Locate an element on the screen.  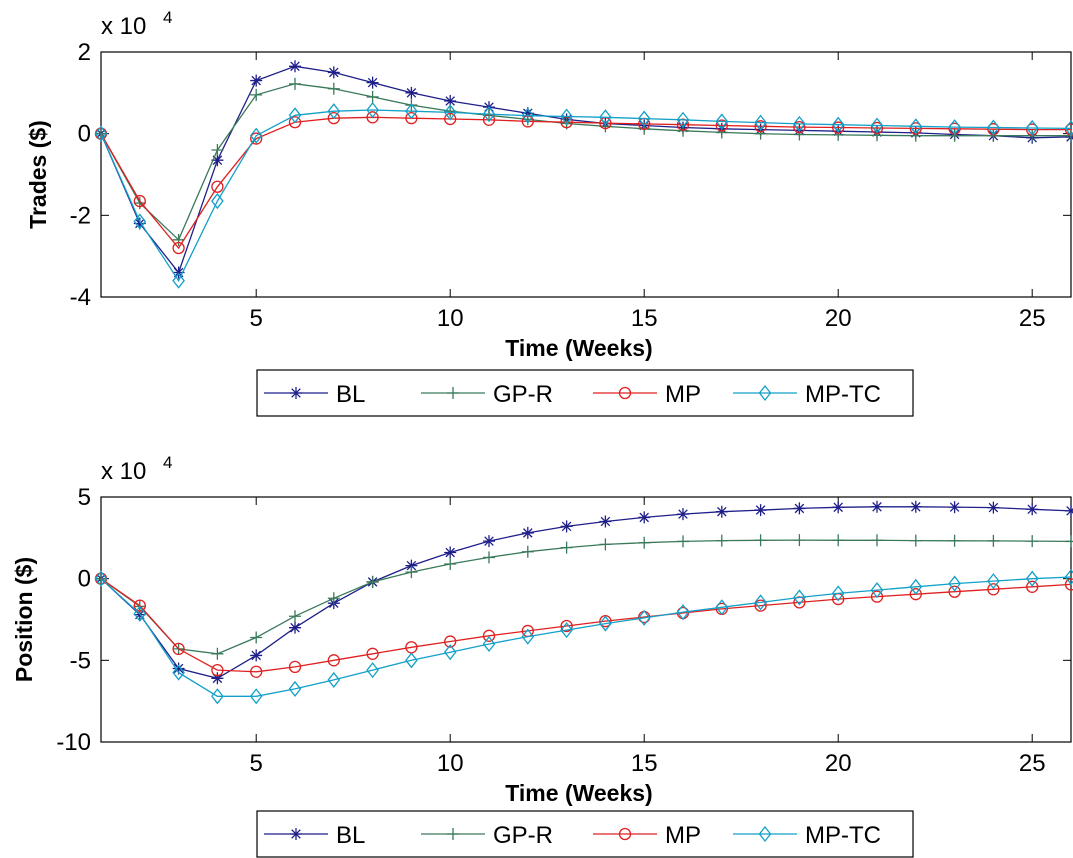
series-mp-tc is located at coordinates (583, 636).